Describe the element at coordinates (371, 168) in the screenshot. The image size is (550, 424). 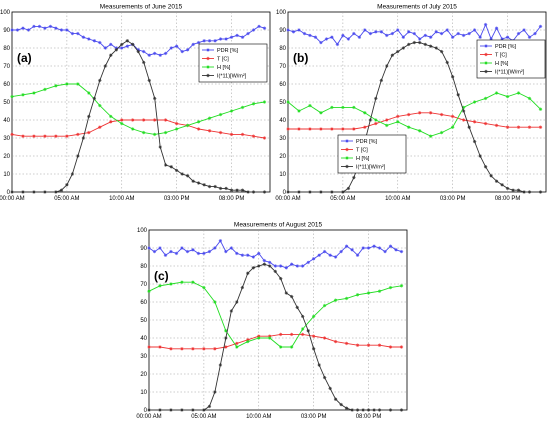
I see `legend-entry: I(*11)[W/m²]` at that location.